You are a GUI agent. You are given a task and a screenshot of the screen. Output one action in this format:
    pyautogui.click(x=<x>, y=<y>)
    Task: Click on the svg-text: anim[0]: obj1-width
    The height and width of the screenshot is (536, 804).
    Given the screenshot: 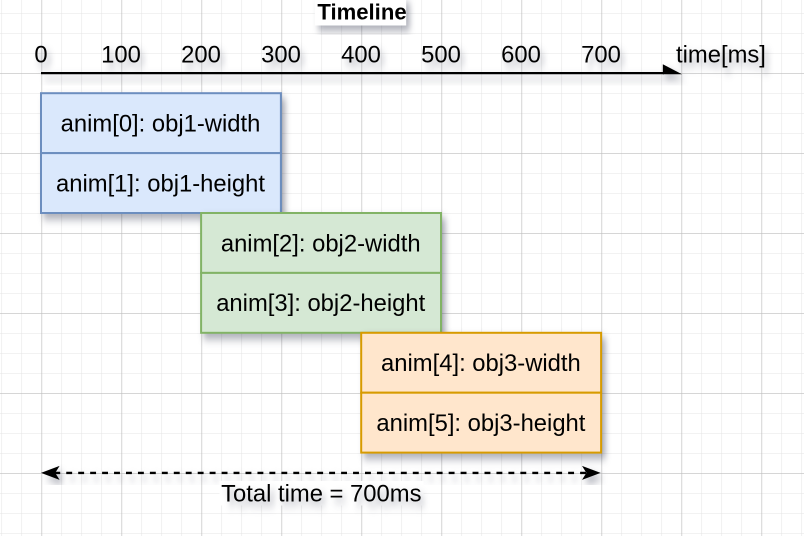 What is the action you would take?
    pyautogui.click(x=161, y=124)
    